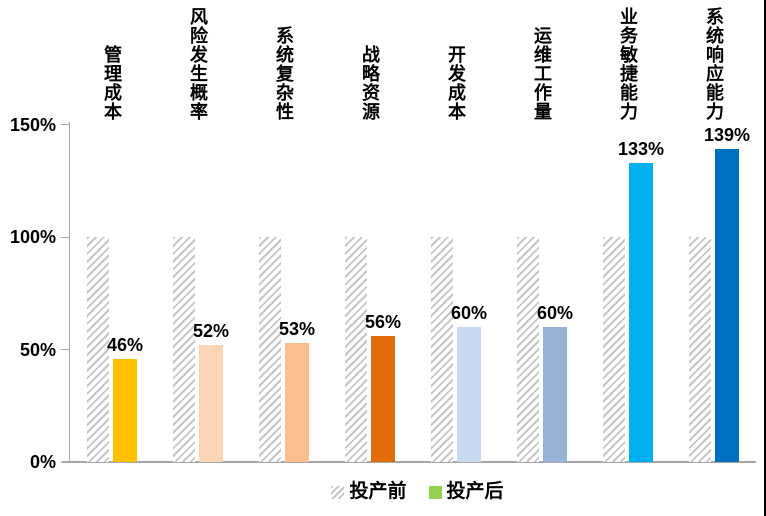  Describe the element at coordinates (211, 331) in the screenshot. I see `value-label: 52%` at that location.